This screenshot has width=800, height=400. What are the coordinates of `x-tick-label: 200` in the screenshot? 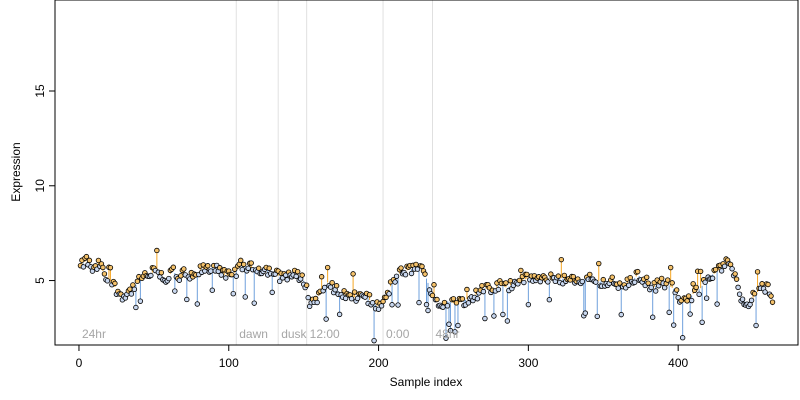 It's located at (379, 363).